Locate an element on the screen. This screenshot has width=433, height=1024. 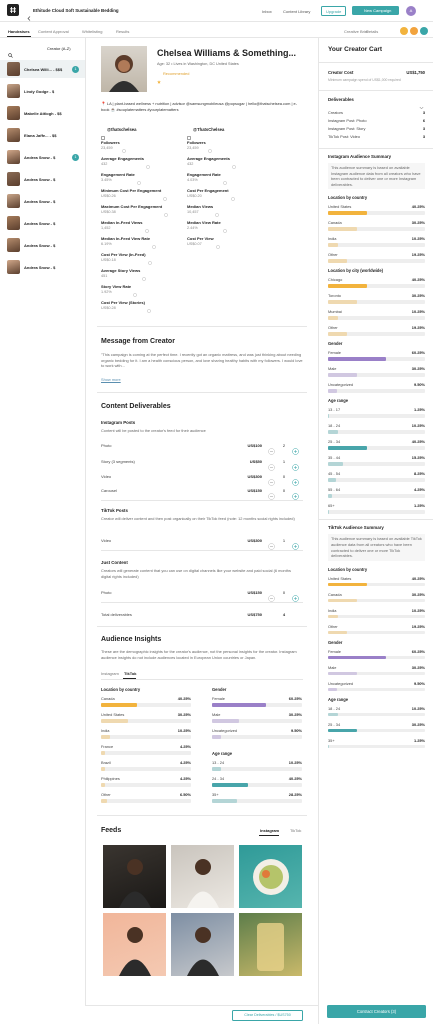
tab: Results is located at coordinates (123, 31).